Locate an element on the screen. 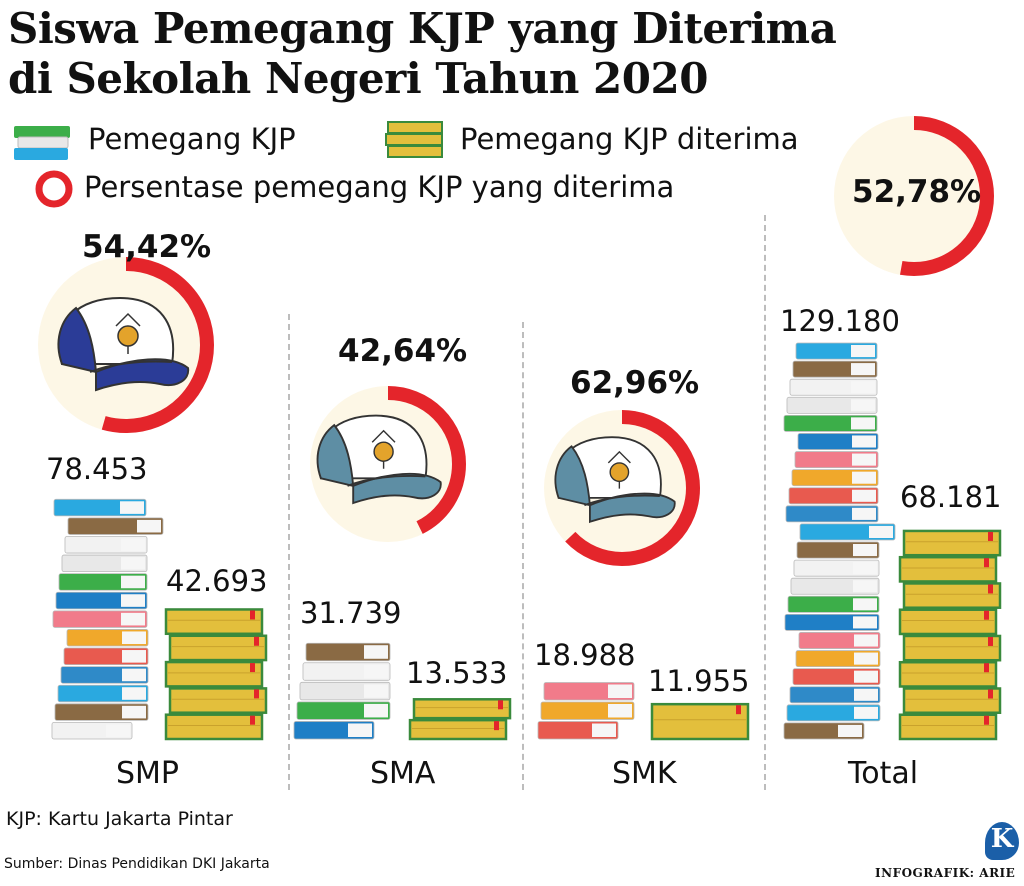 The height and width of the screenshot is (886, 1024). pct-label-smp: 54,42% is located at coordinates (147, 247).